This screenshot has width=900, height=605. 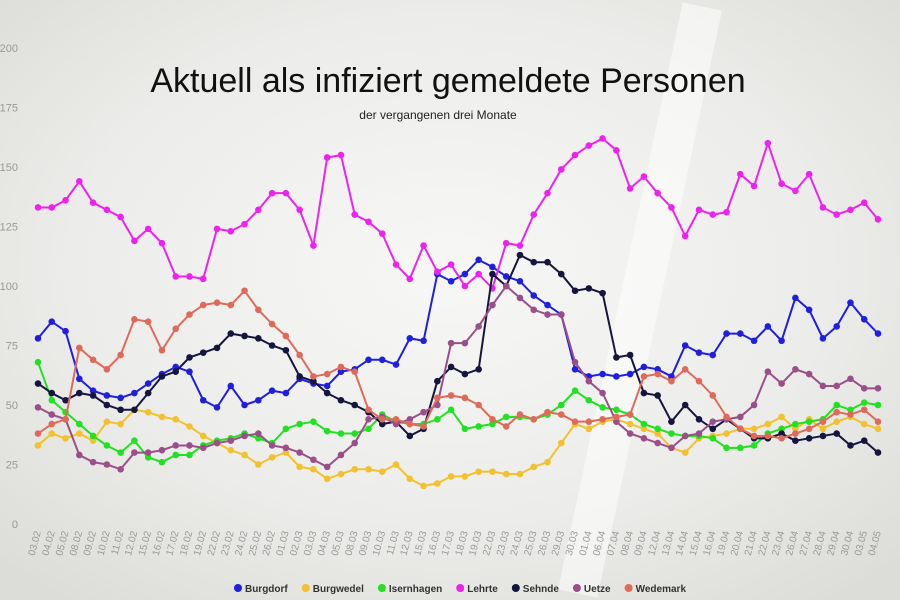 I want to click on legend-item: Burgdorf, so click(x=260, y=589).